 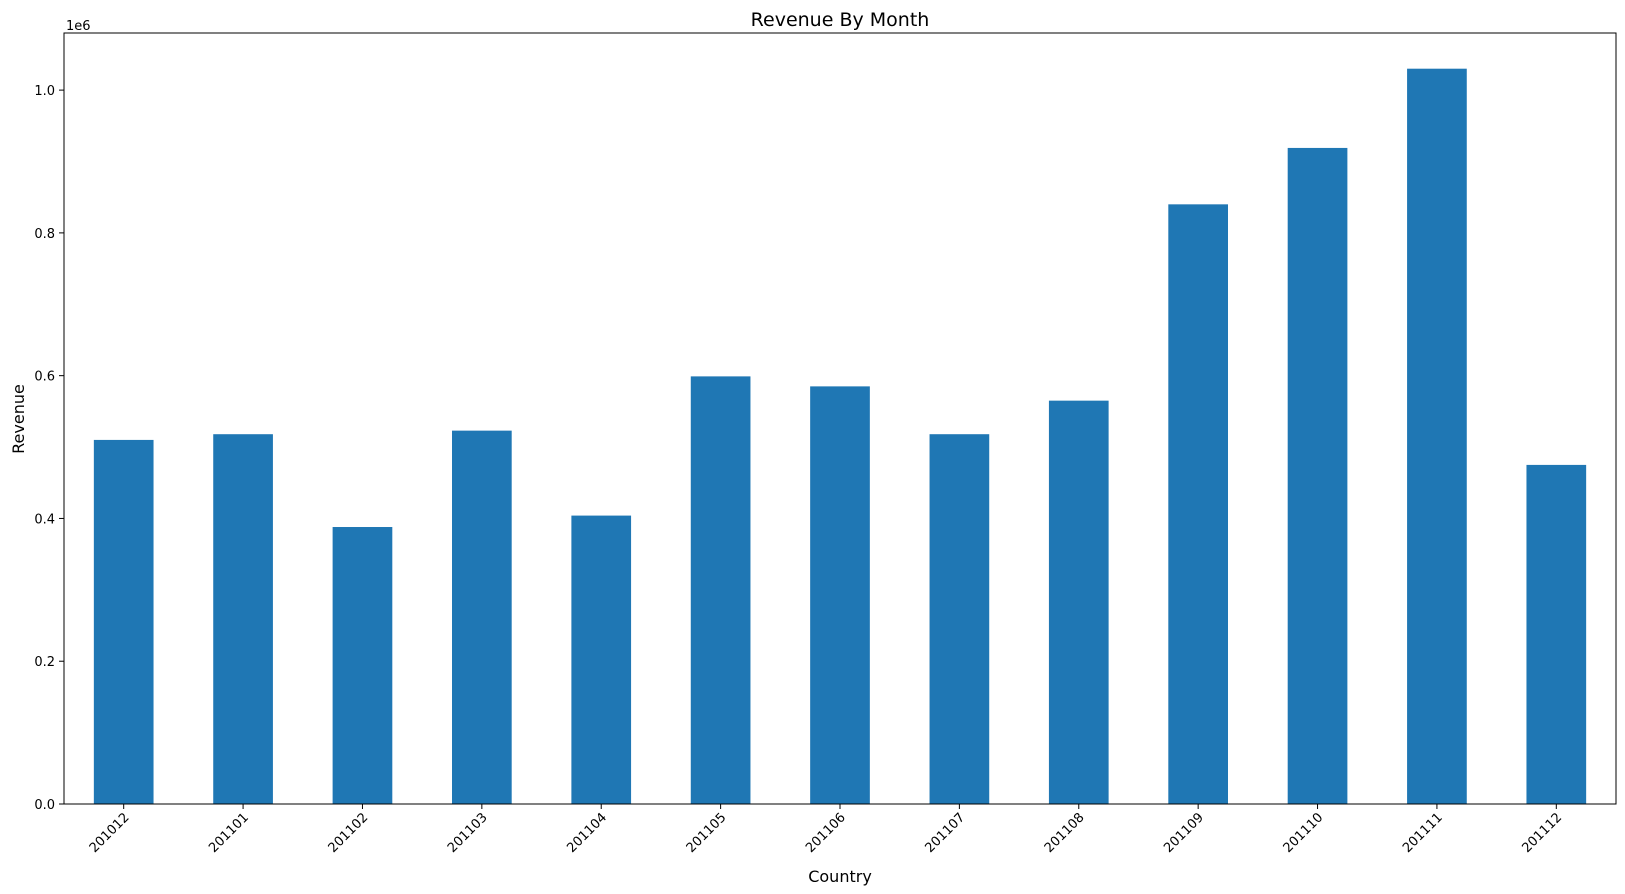 What do you see at coordinates (1065, 833) in the screenshot?
I see `x-tick-label: 201108` at bounding box center [1065, 833].